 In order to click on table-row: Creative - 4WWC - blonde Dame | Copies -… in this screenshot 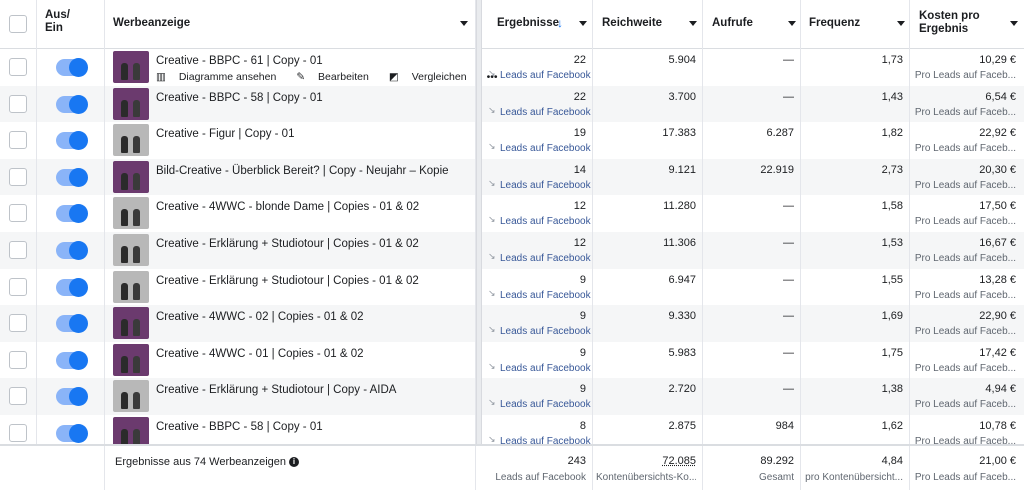, I will do `click(512, 213)`.